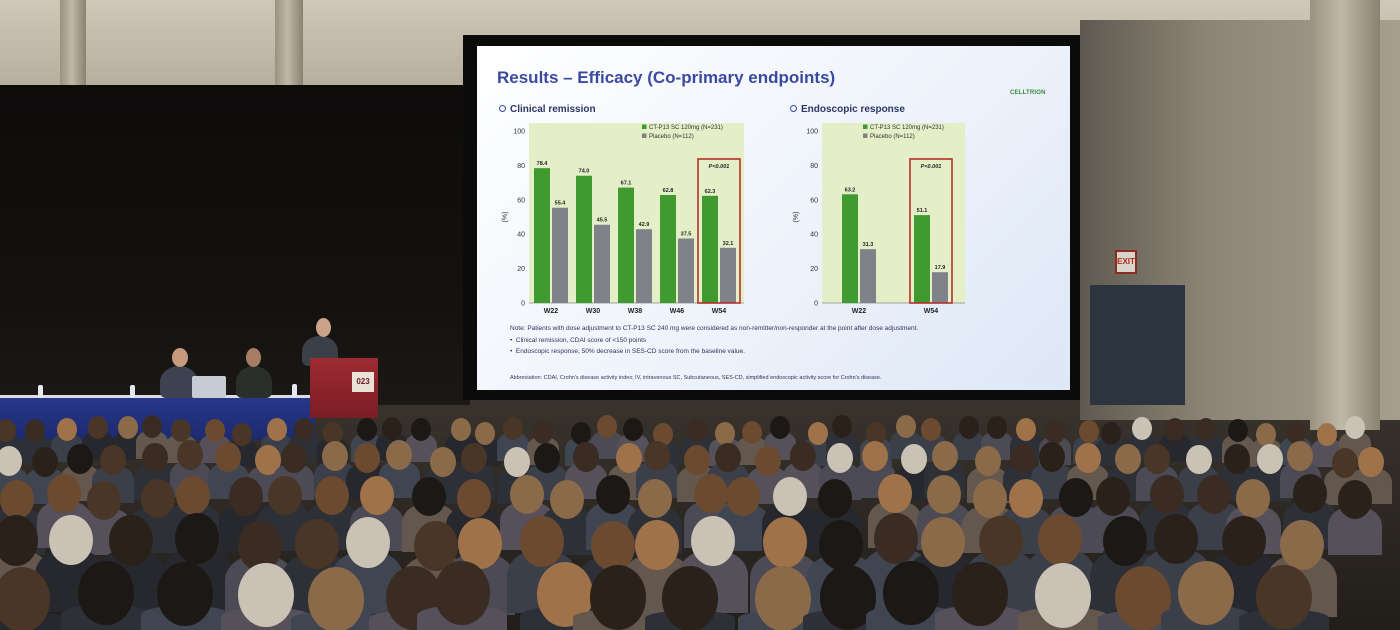 This screenshot has height=630, width=1400. I want to click on legend-entry: CT-P13 SC 120mg (N=231), so click(907, 128).